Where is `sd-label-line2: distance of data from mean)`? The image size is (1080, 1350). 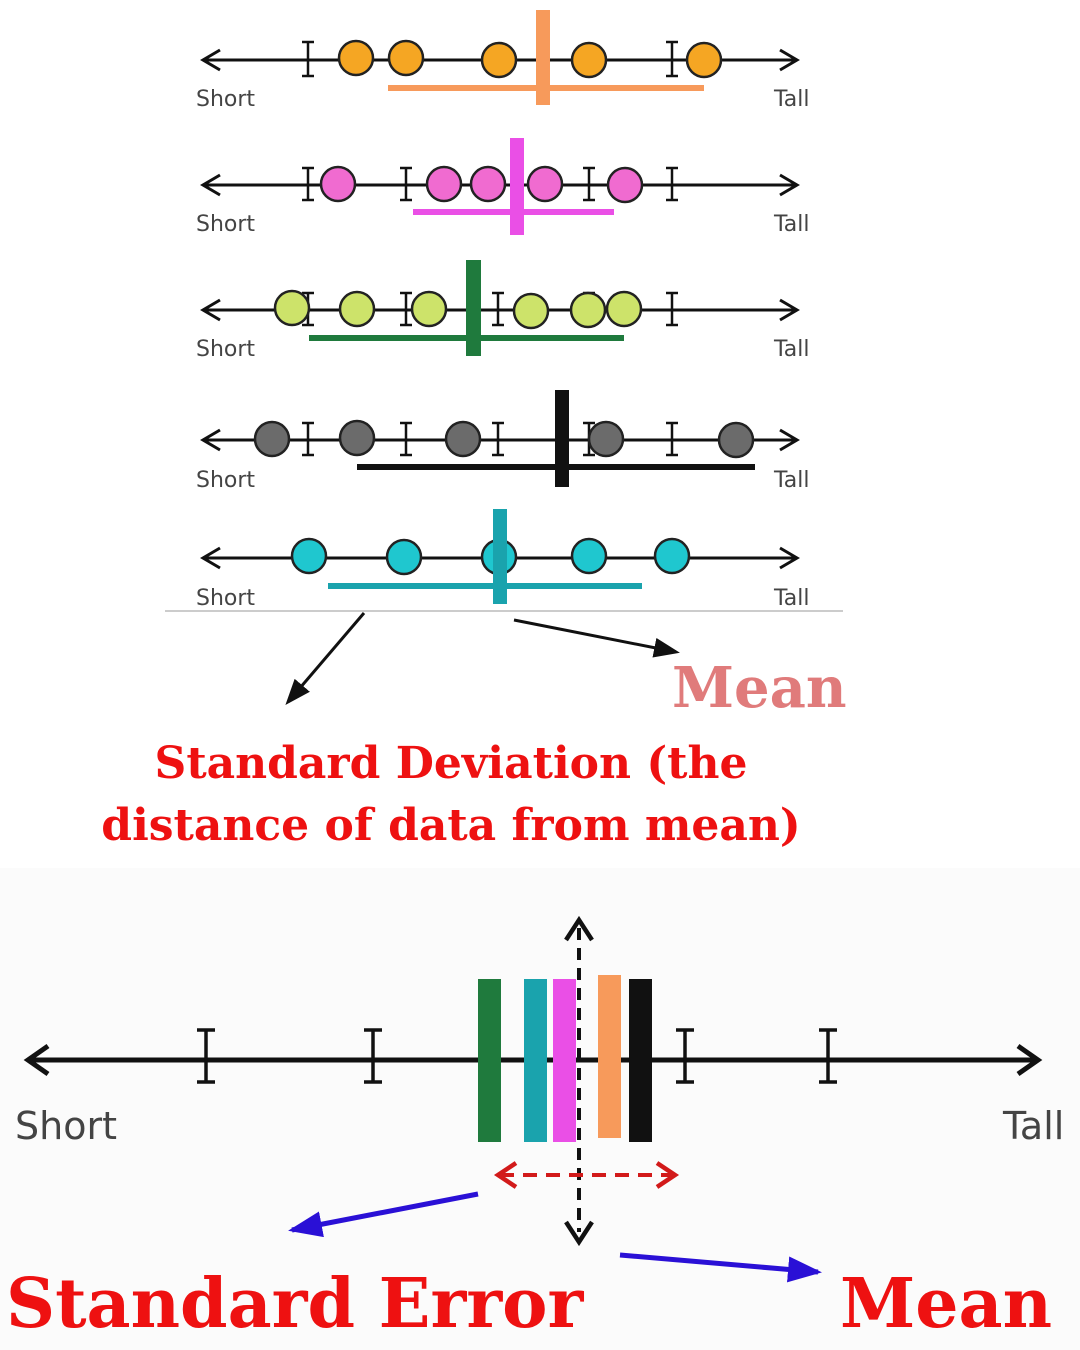 sd-label-line2: distance of data from mean) is located at coordinates (450, 825).